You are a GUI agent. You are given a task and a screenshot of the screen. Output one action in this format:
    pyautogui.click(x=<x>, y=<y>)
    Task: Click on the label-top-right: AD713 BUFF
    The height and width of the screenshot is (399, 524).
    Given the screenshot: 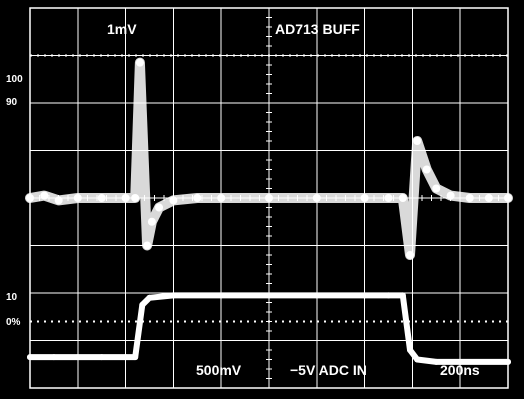 What is the action you would take?
    pyautogui.click(x=317, y=29)
    